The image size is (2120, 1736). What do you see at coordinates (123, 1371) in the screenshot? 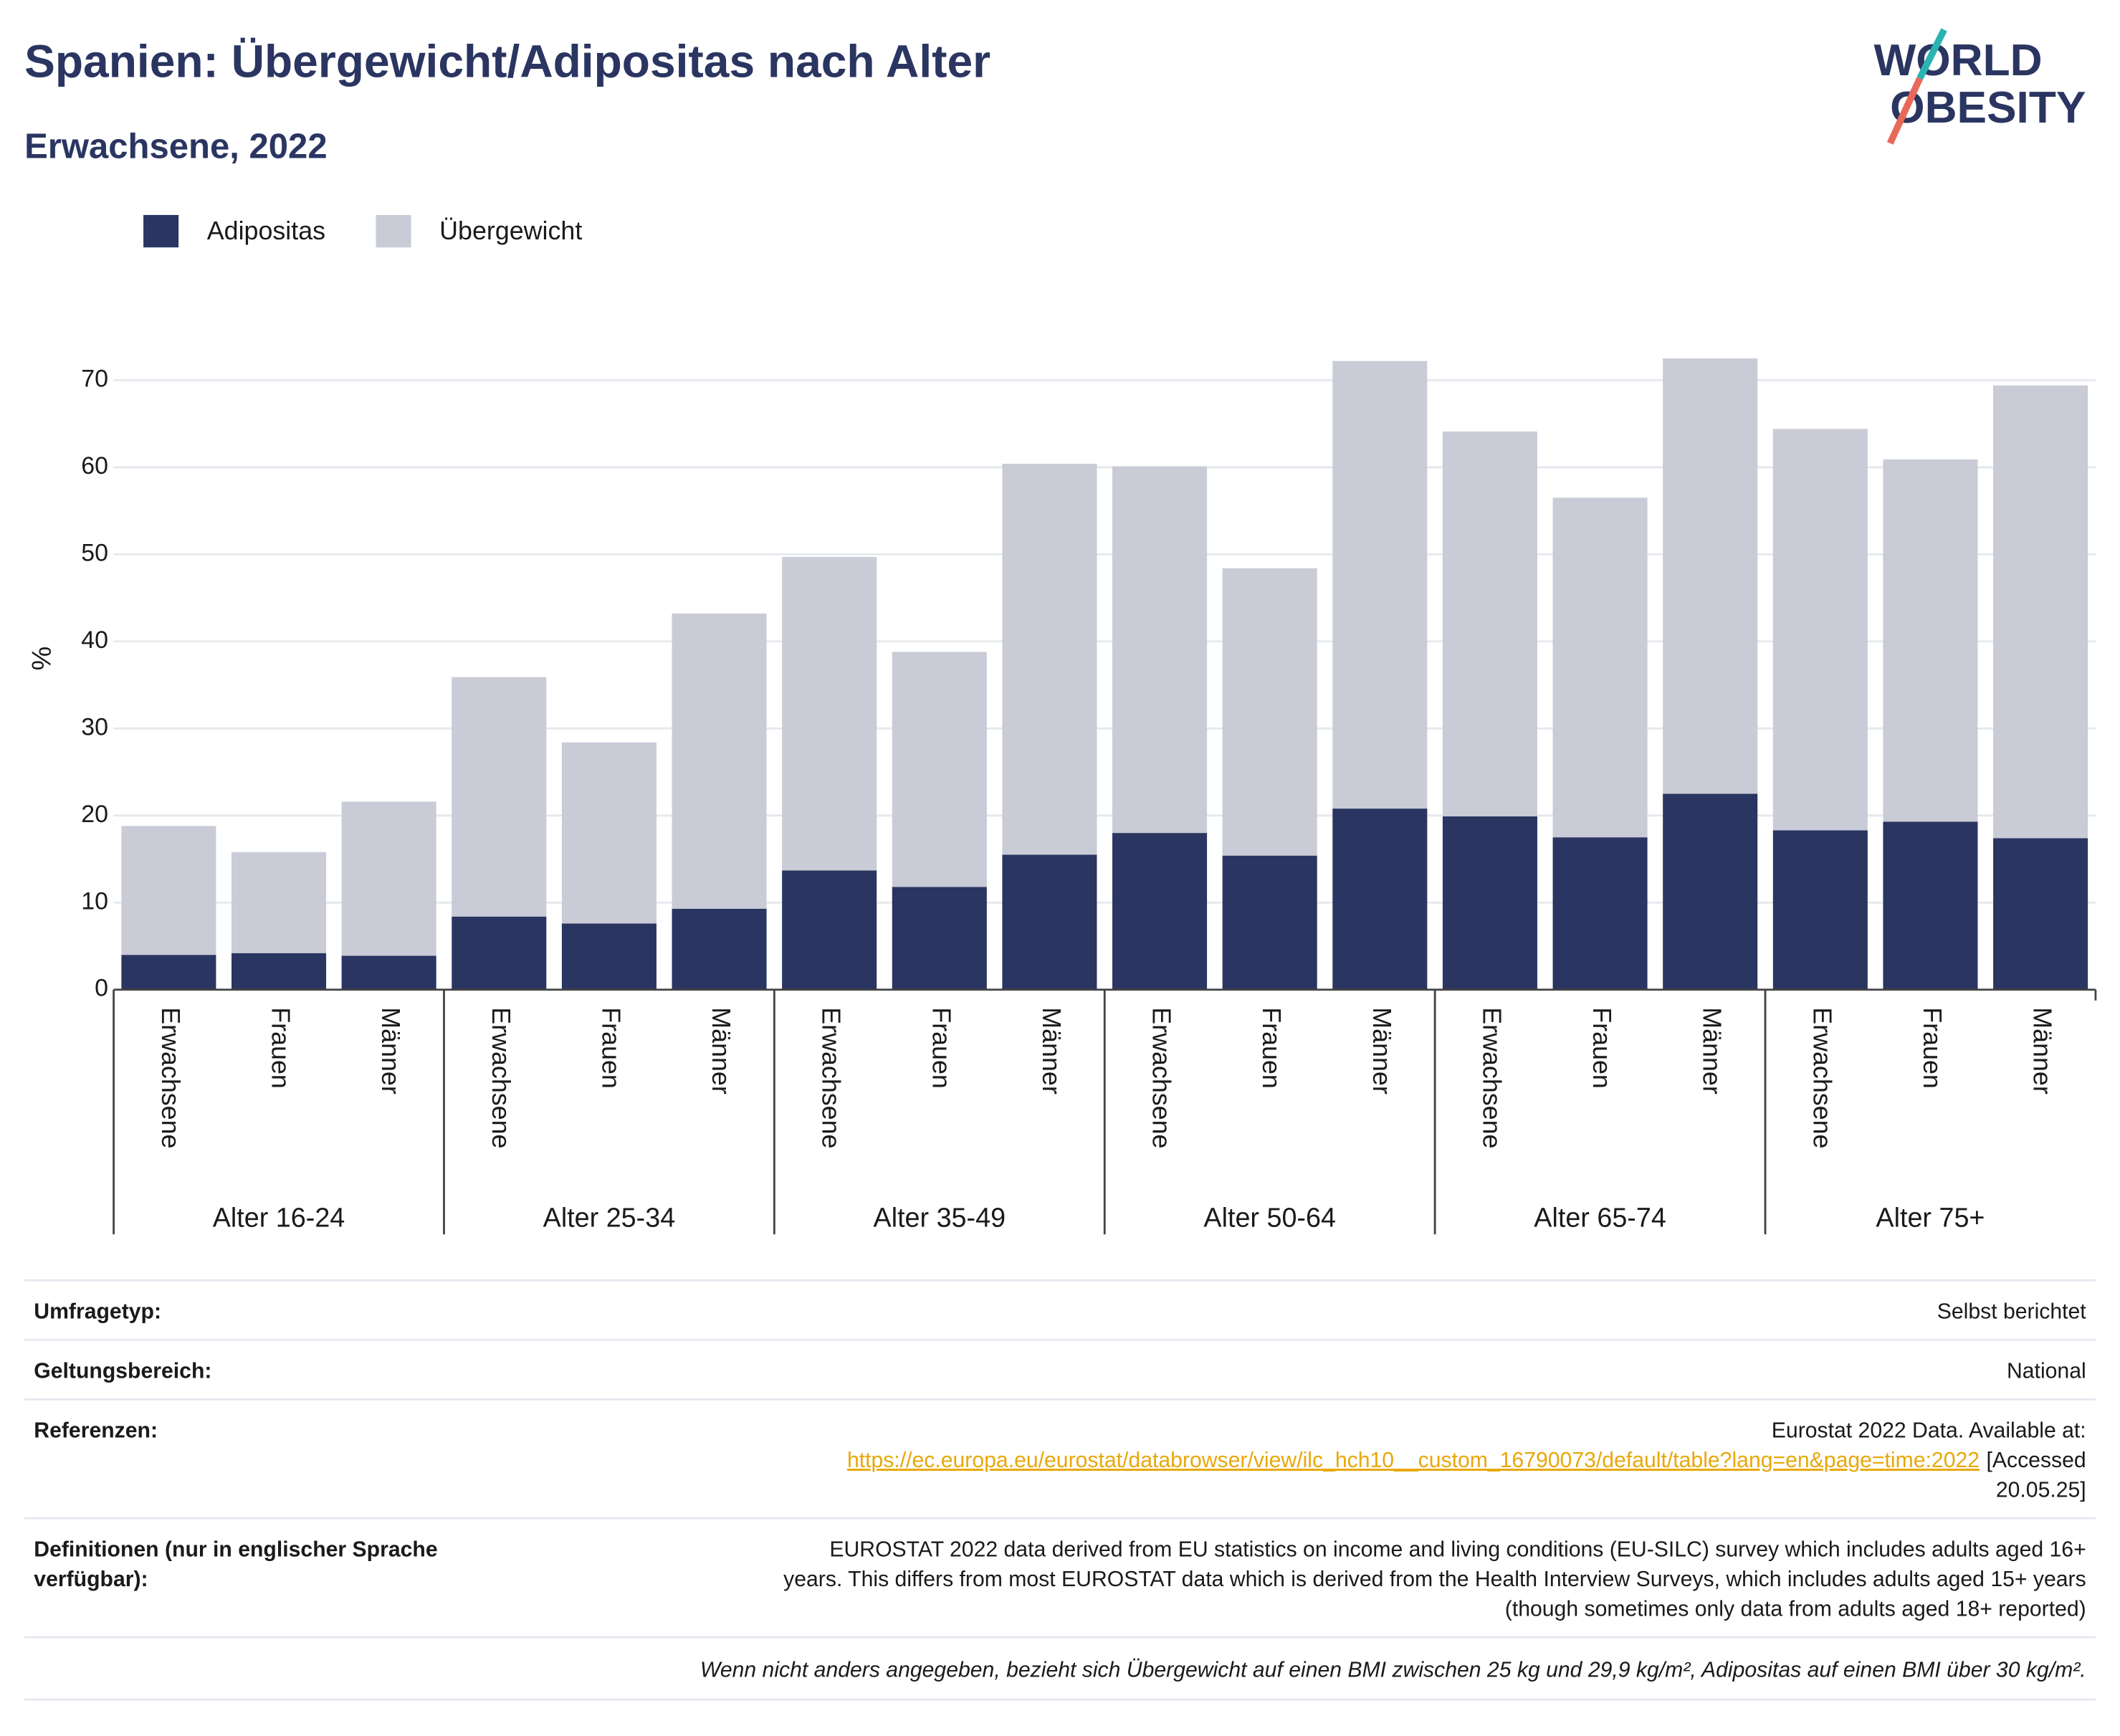
I see `row-label: Geltungsbereich:` at bounding box center [123, 1371].